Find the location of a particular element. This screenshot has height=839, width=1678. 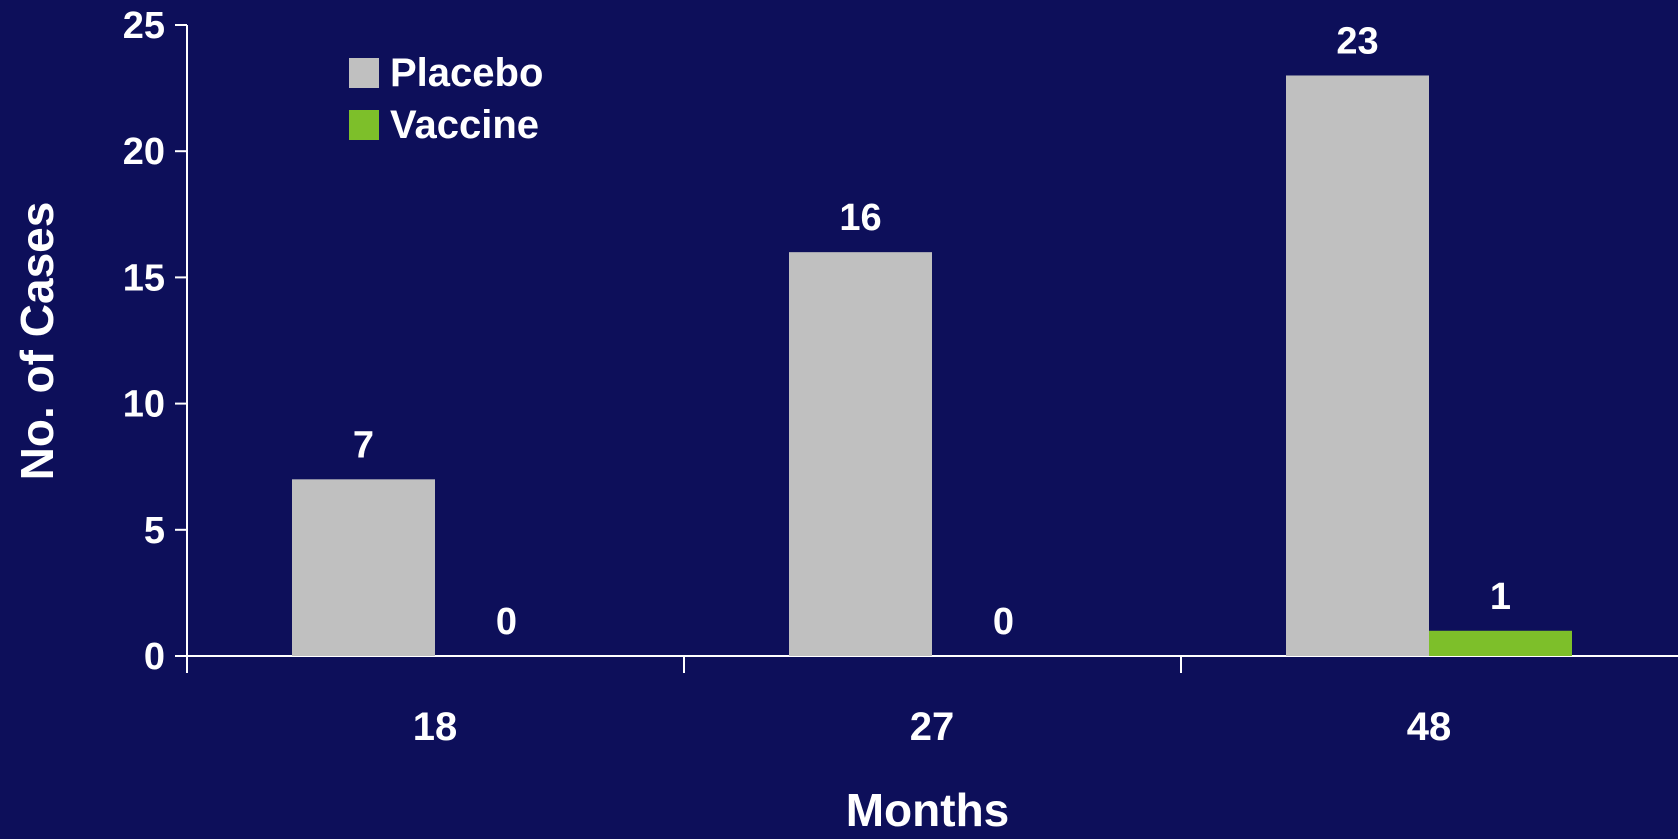

y-tick-label: 0 is located at coordinates (154, 657).